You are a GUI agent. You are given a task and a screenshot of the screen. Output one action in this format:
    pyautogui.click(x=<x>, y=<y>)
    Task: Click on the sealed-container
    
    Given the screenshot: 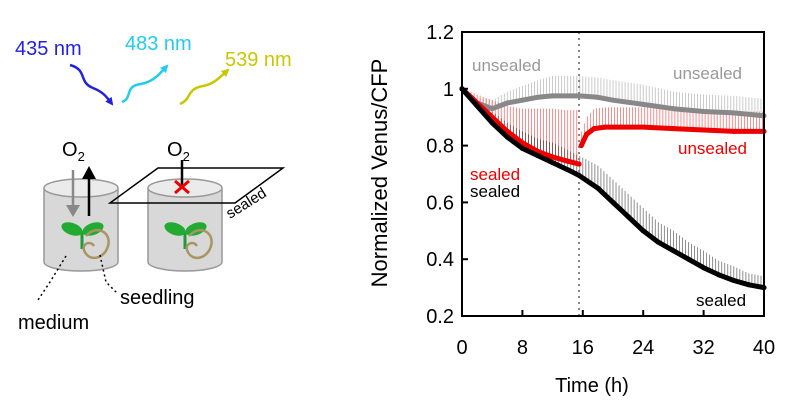 What is the action you would take?
    pyautogui.click(x=196, y=216)
    